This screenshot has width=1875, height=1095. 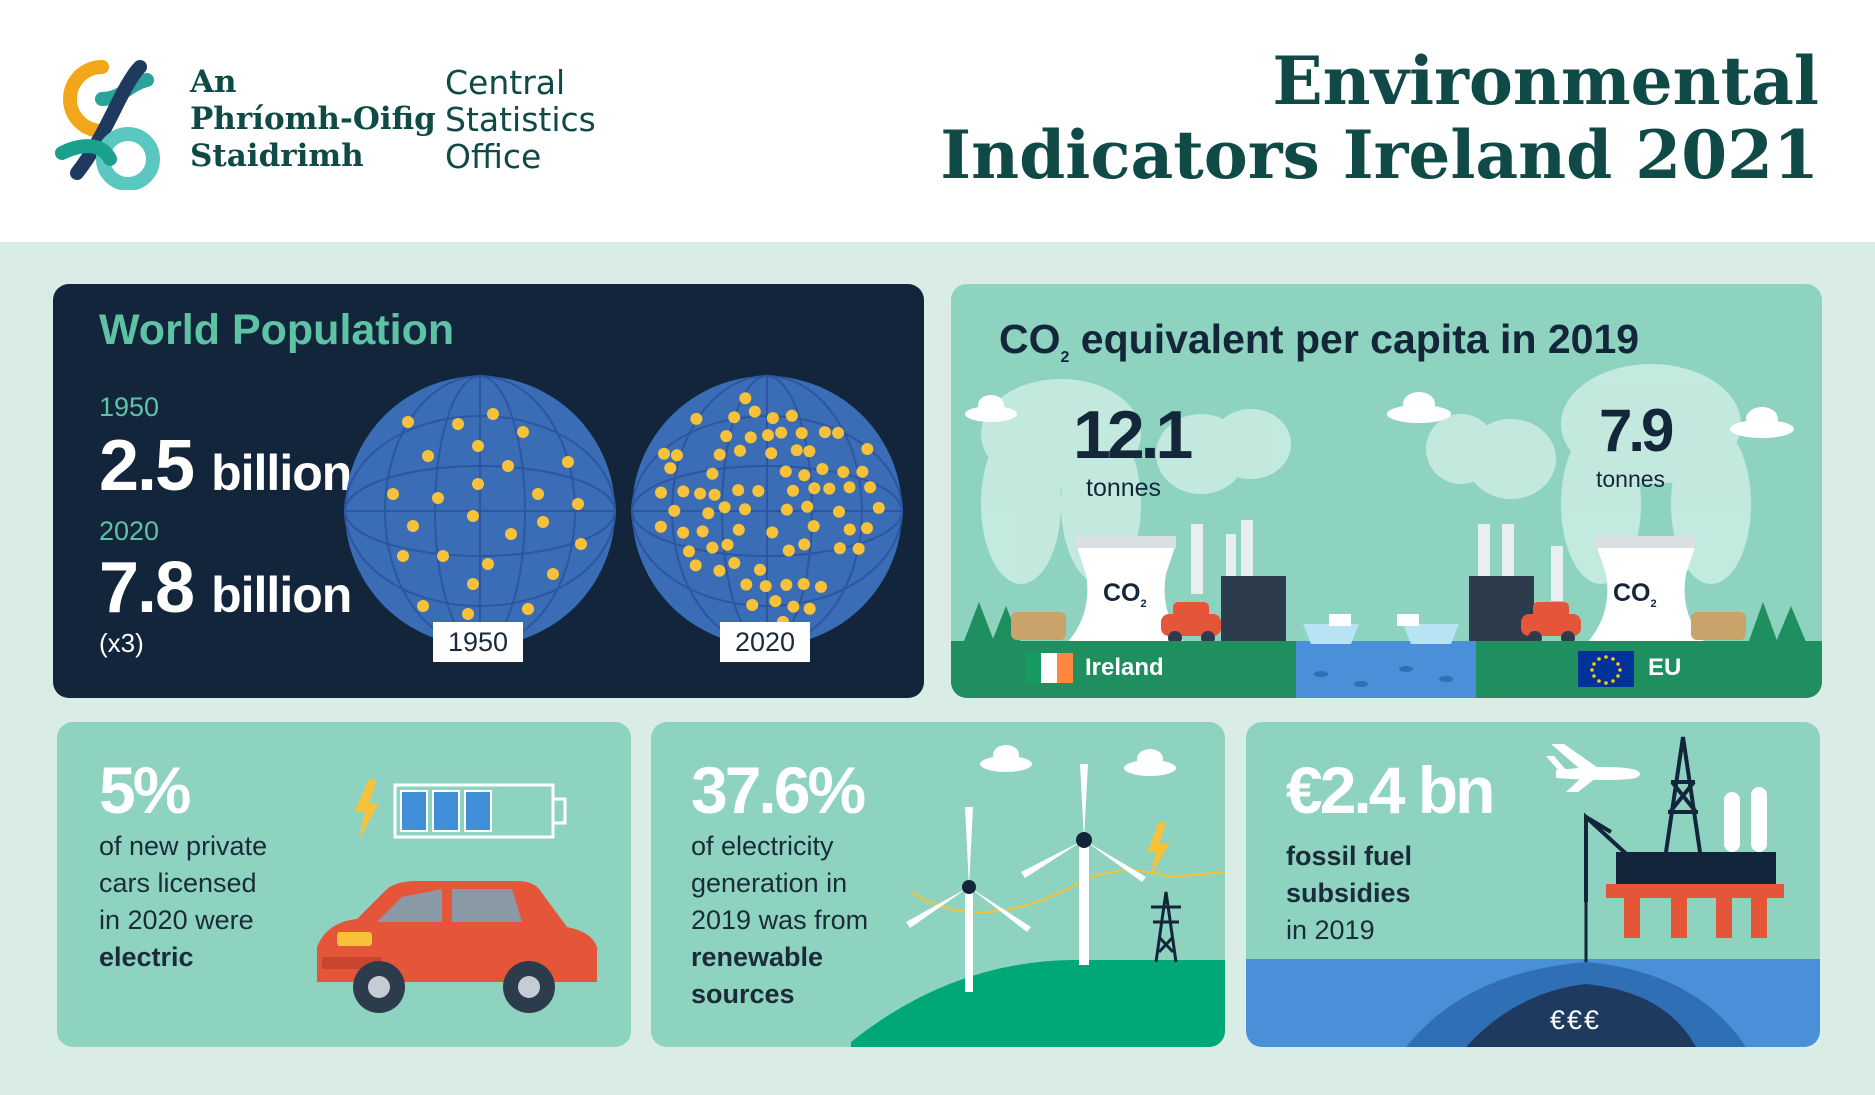 What do you see at coordinates (767, 511) in the screenshot?
I see `globe-2020-icon` at bounding box center [767, 511].